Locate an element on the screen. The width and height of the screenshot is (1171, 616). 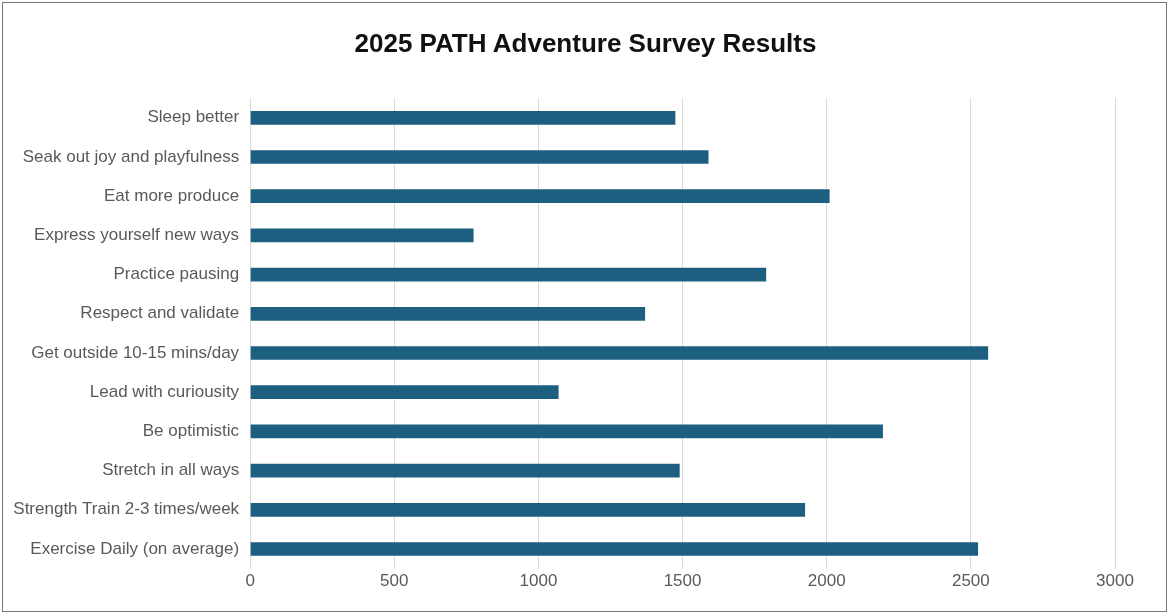
x-tick-label: 1000 is located at coordinates (538, 581).